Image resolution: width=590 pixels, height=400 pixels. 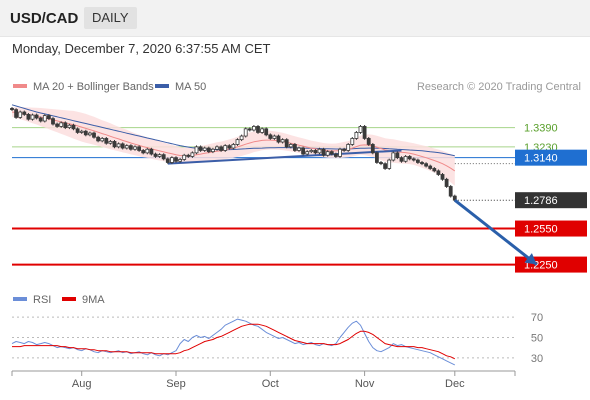 I want to click on ma50-legend-label: MA 50, so click(x=190, y=87).